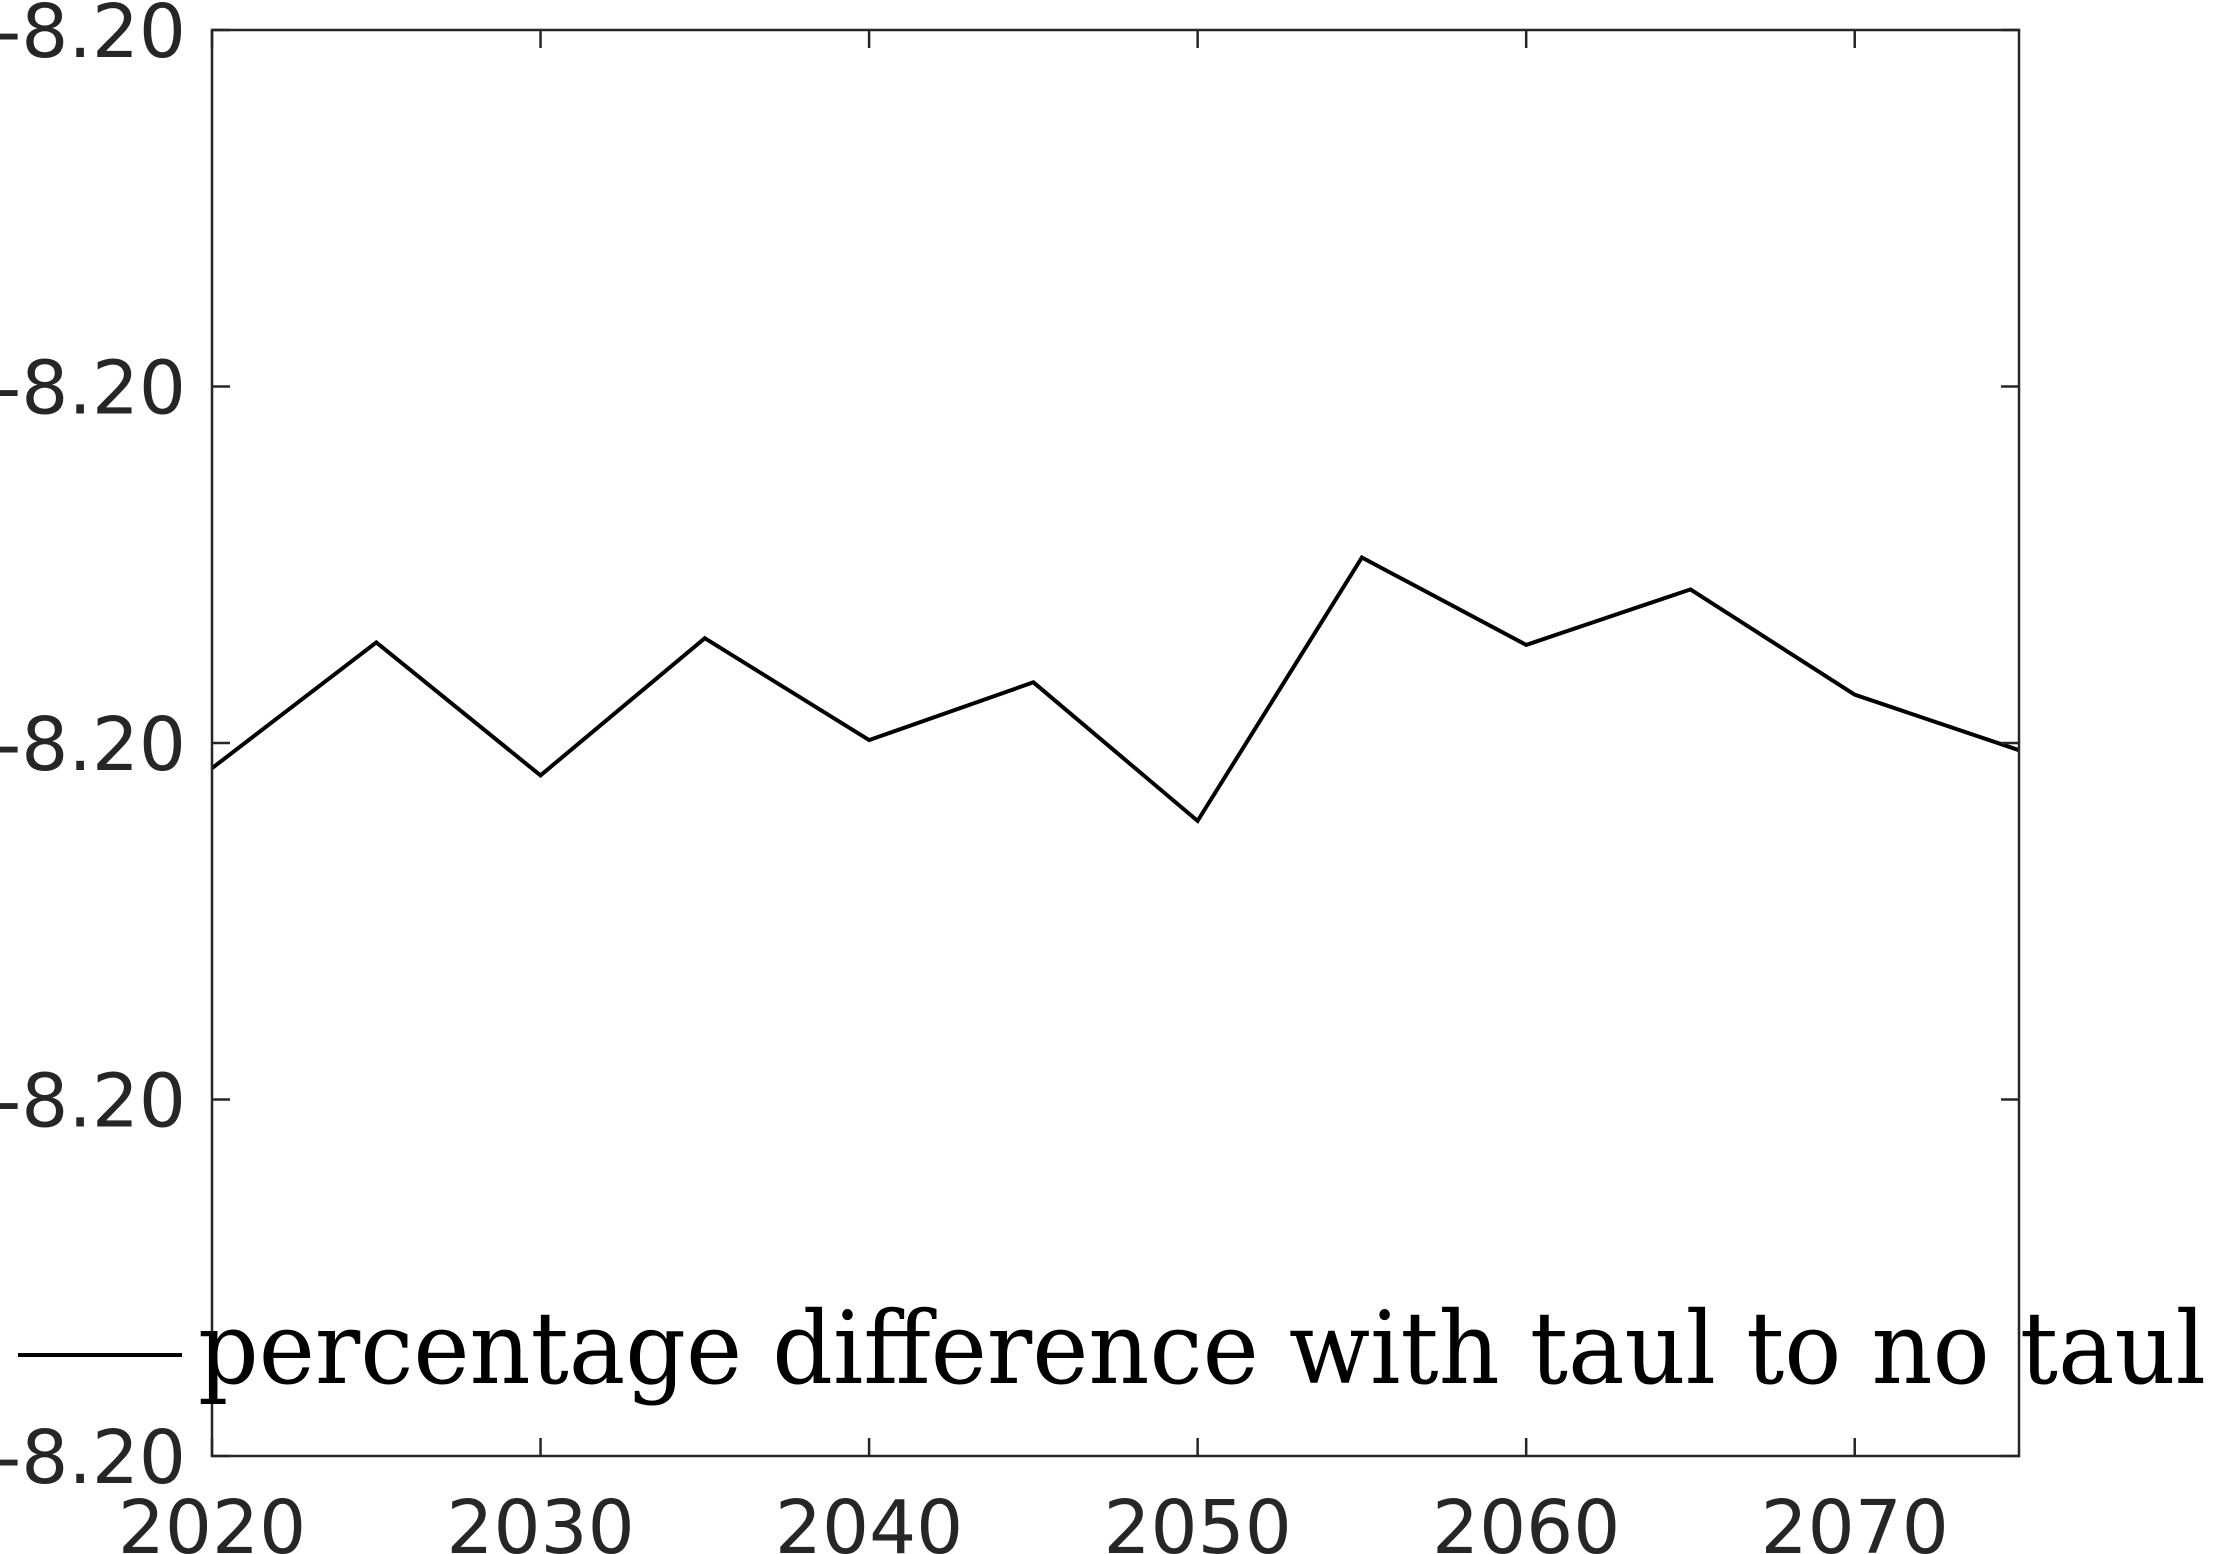  What do you see at coordinates (1197, 1519) in the screenshot?
I see `x-tick-label: 2050` at bounding box center [1197, 1519].